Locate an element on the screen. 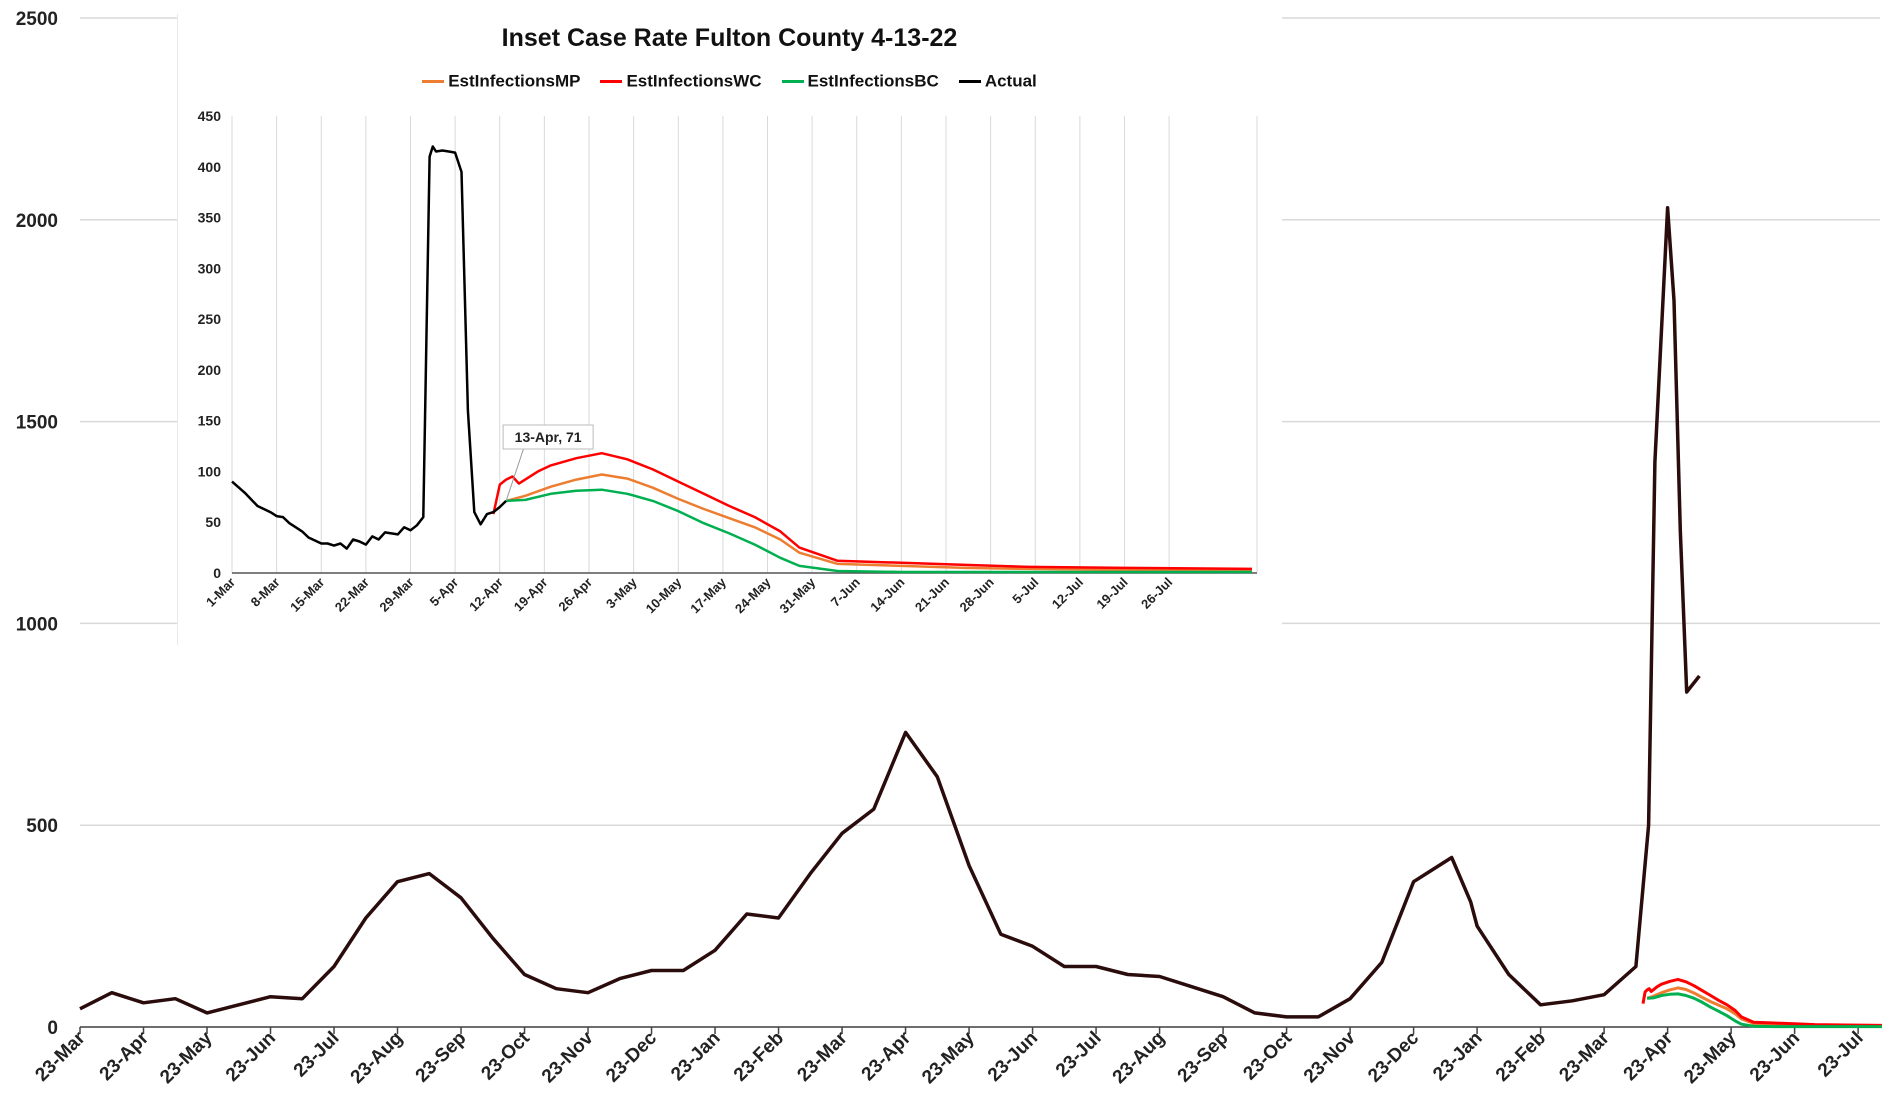 The height and width of the screenshot is (1109, 1882). legend-label: Actual is located at coordinates (1010, 81).